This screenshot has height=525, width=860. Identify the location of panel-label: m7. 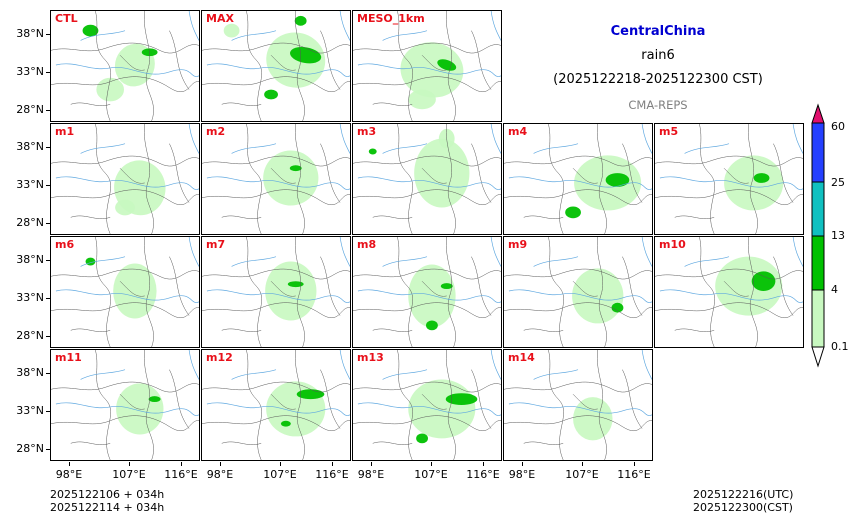
(216, 244).